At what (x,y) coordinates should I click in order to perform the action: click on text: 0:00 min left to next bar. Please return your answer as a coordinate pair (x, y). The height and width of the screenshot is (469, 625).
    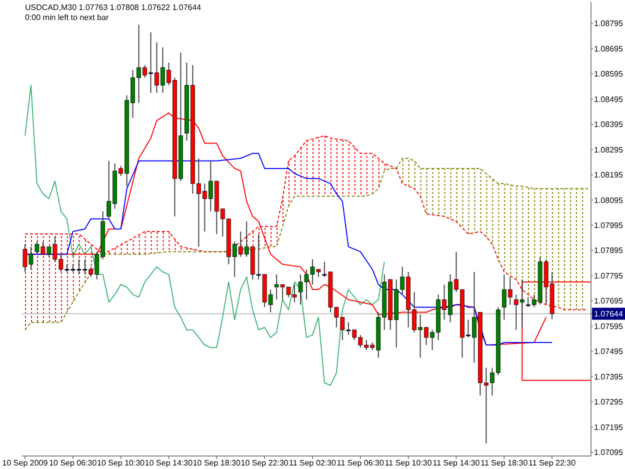
    Looking at the image, I should click on (67, 18).